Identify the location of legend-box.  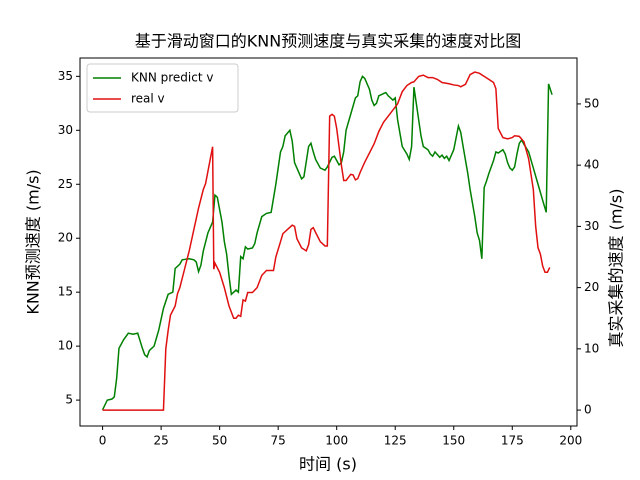
(162, 88).